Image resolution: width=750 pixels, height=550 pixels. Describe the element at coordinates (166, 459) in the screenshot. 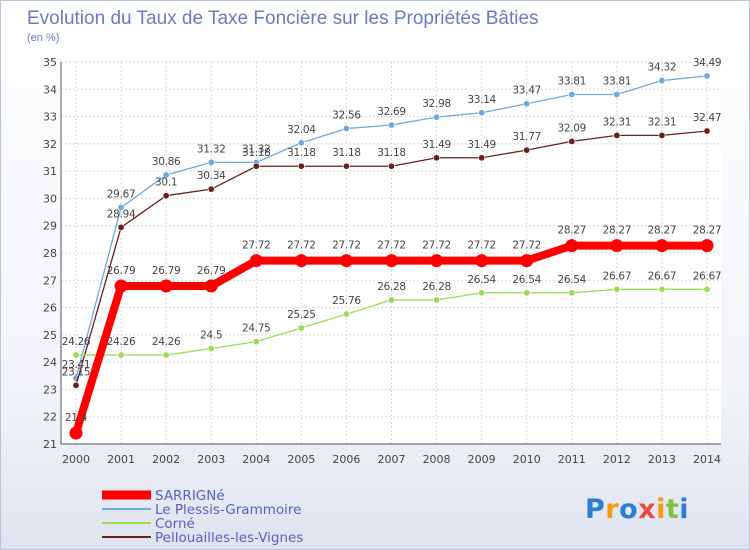

I see `x-tick-label: 2002` at that location.